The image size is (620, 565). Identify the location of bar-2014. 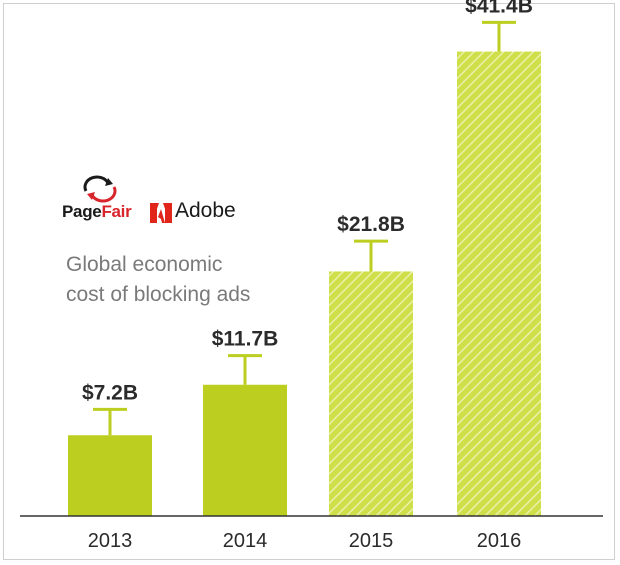
(245, 450).